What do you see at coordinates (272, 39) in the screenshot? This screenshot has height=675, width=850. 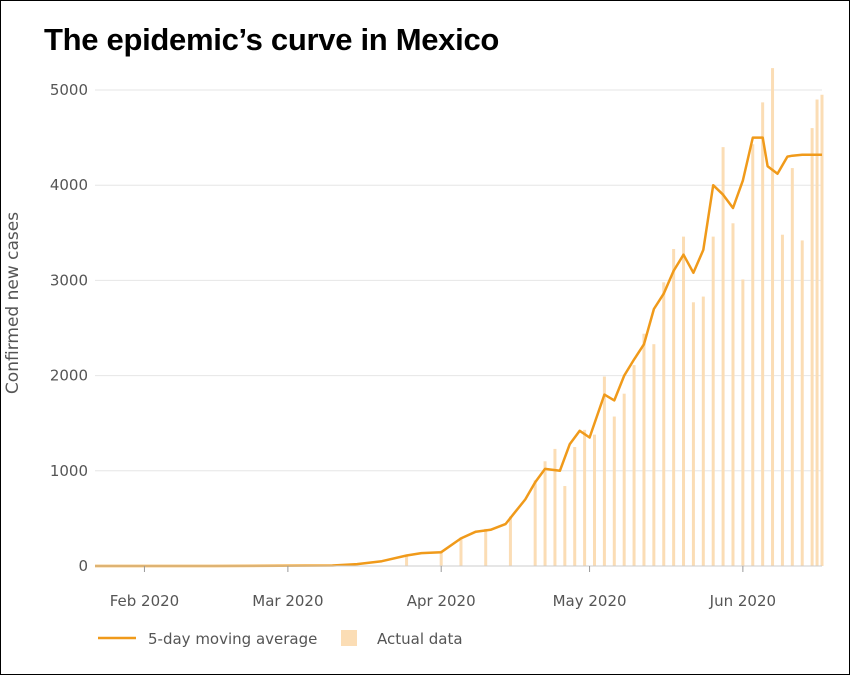 I see `chart-title: The epidemic’s curve in Mexico` at bounding box center [272, 39].